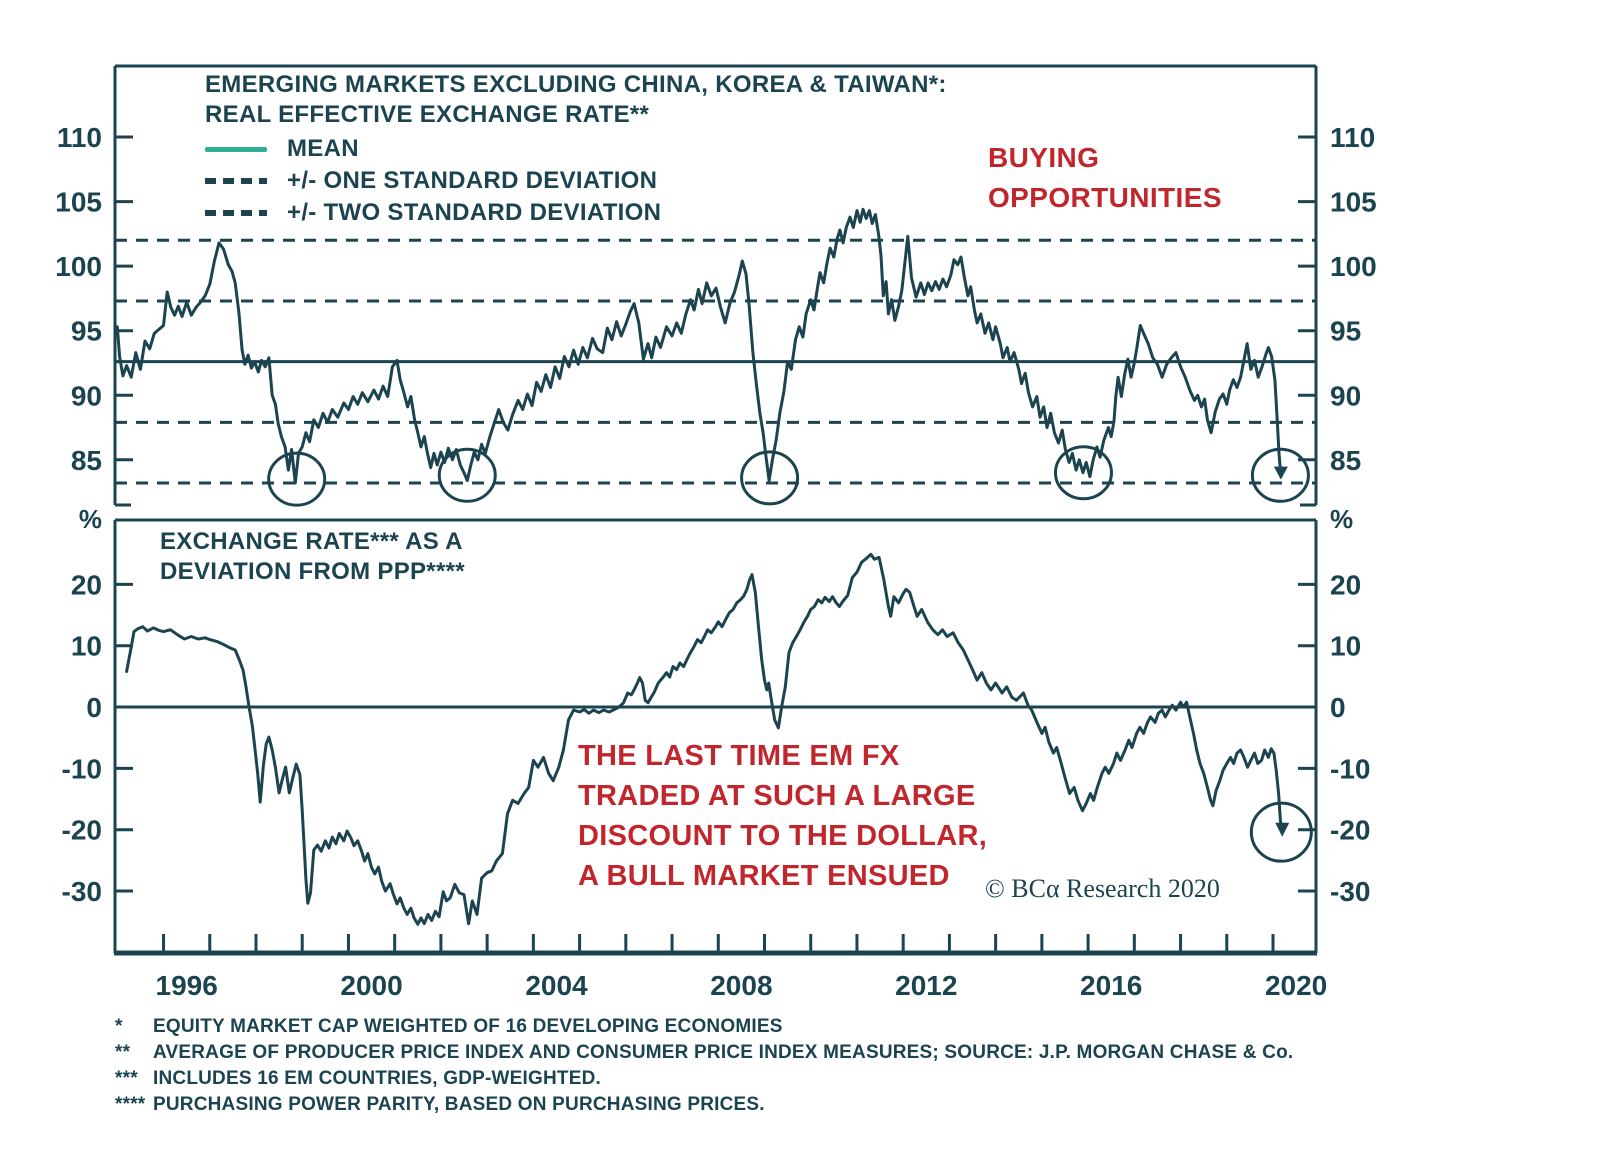  What do you see at coordinates (377, 1078) in the screenshot?
I see `footnote-3-text: INCLUDES 16 EM COUNTRIES, GDP-WEIGHTED.` at bounding box center [377, 1078].